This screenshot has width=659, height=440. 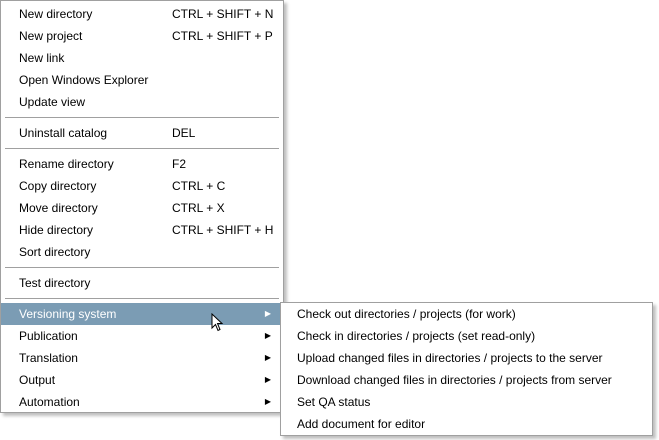 What do you see at coordinates (142, 102) in the screenshot?
I see `menu-item-update-view: Update view` at bounding box center [142, 102].